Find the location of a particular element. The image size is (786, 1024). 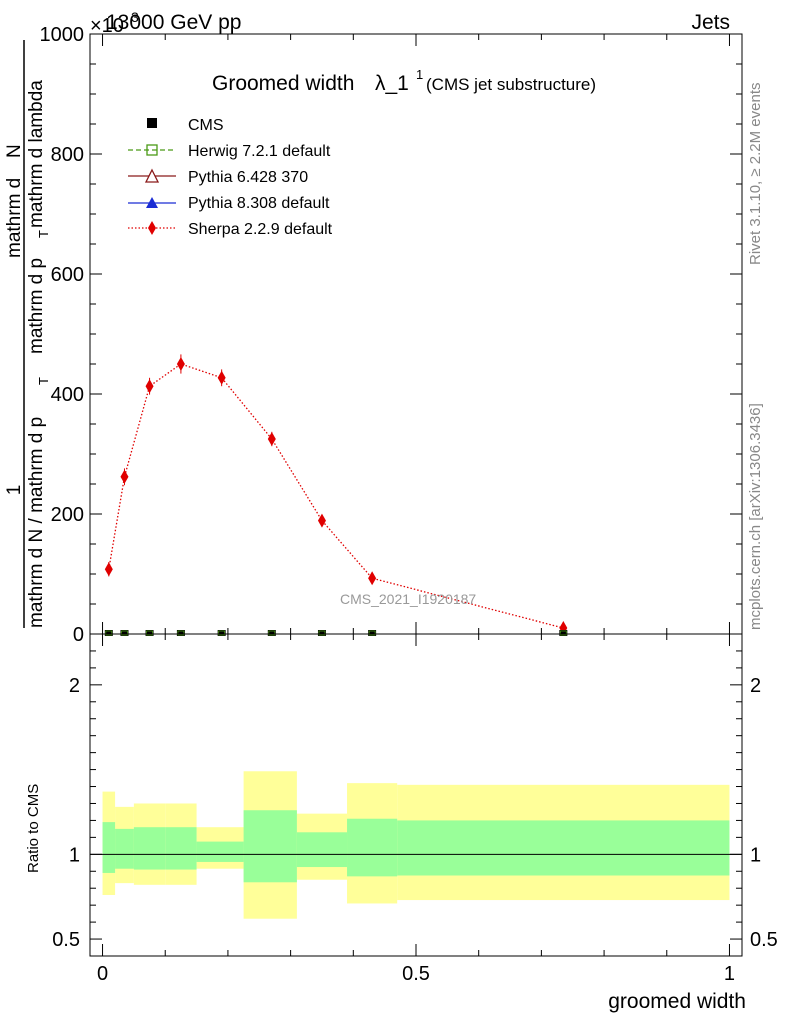

exponent-value: 3 is located at coordinates (135, 17).